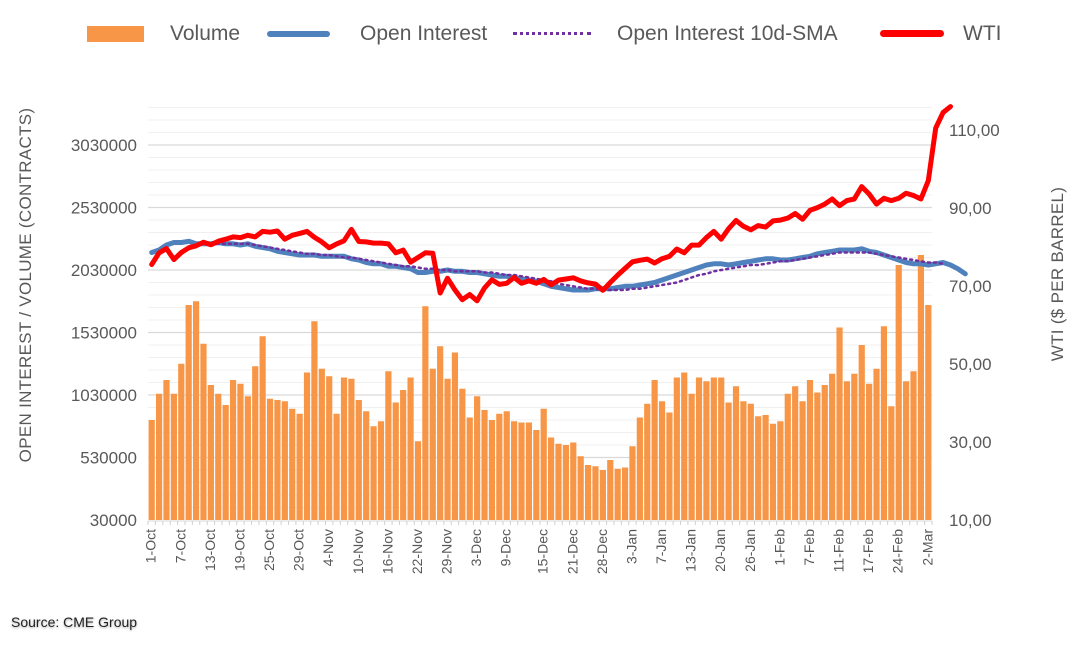 The height and width of the screenshot is (651, 1077). What do you see at coordinates (839, 551) in the screenshot?
I see `x-tick-label: 11-Feb` at bounding box center [839, 551].